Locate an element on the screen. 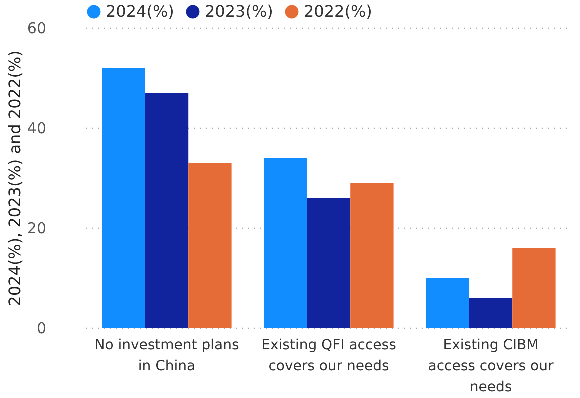 The width and height of the screenshot is (580, 398). y-tick-label: 0 is located at coordinates (41, 329).